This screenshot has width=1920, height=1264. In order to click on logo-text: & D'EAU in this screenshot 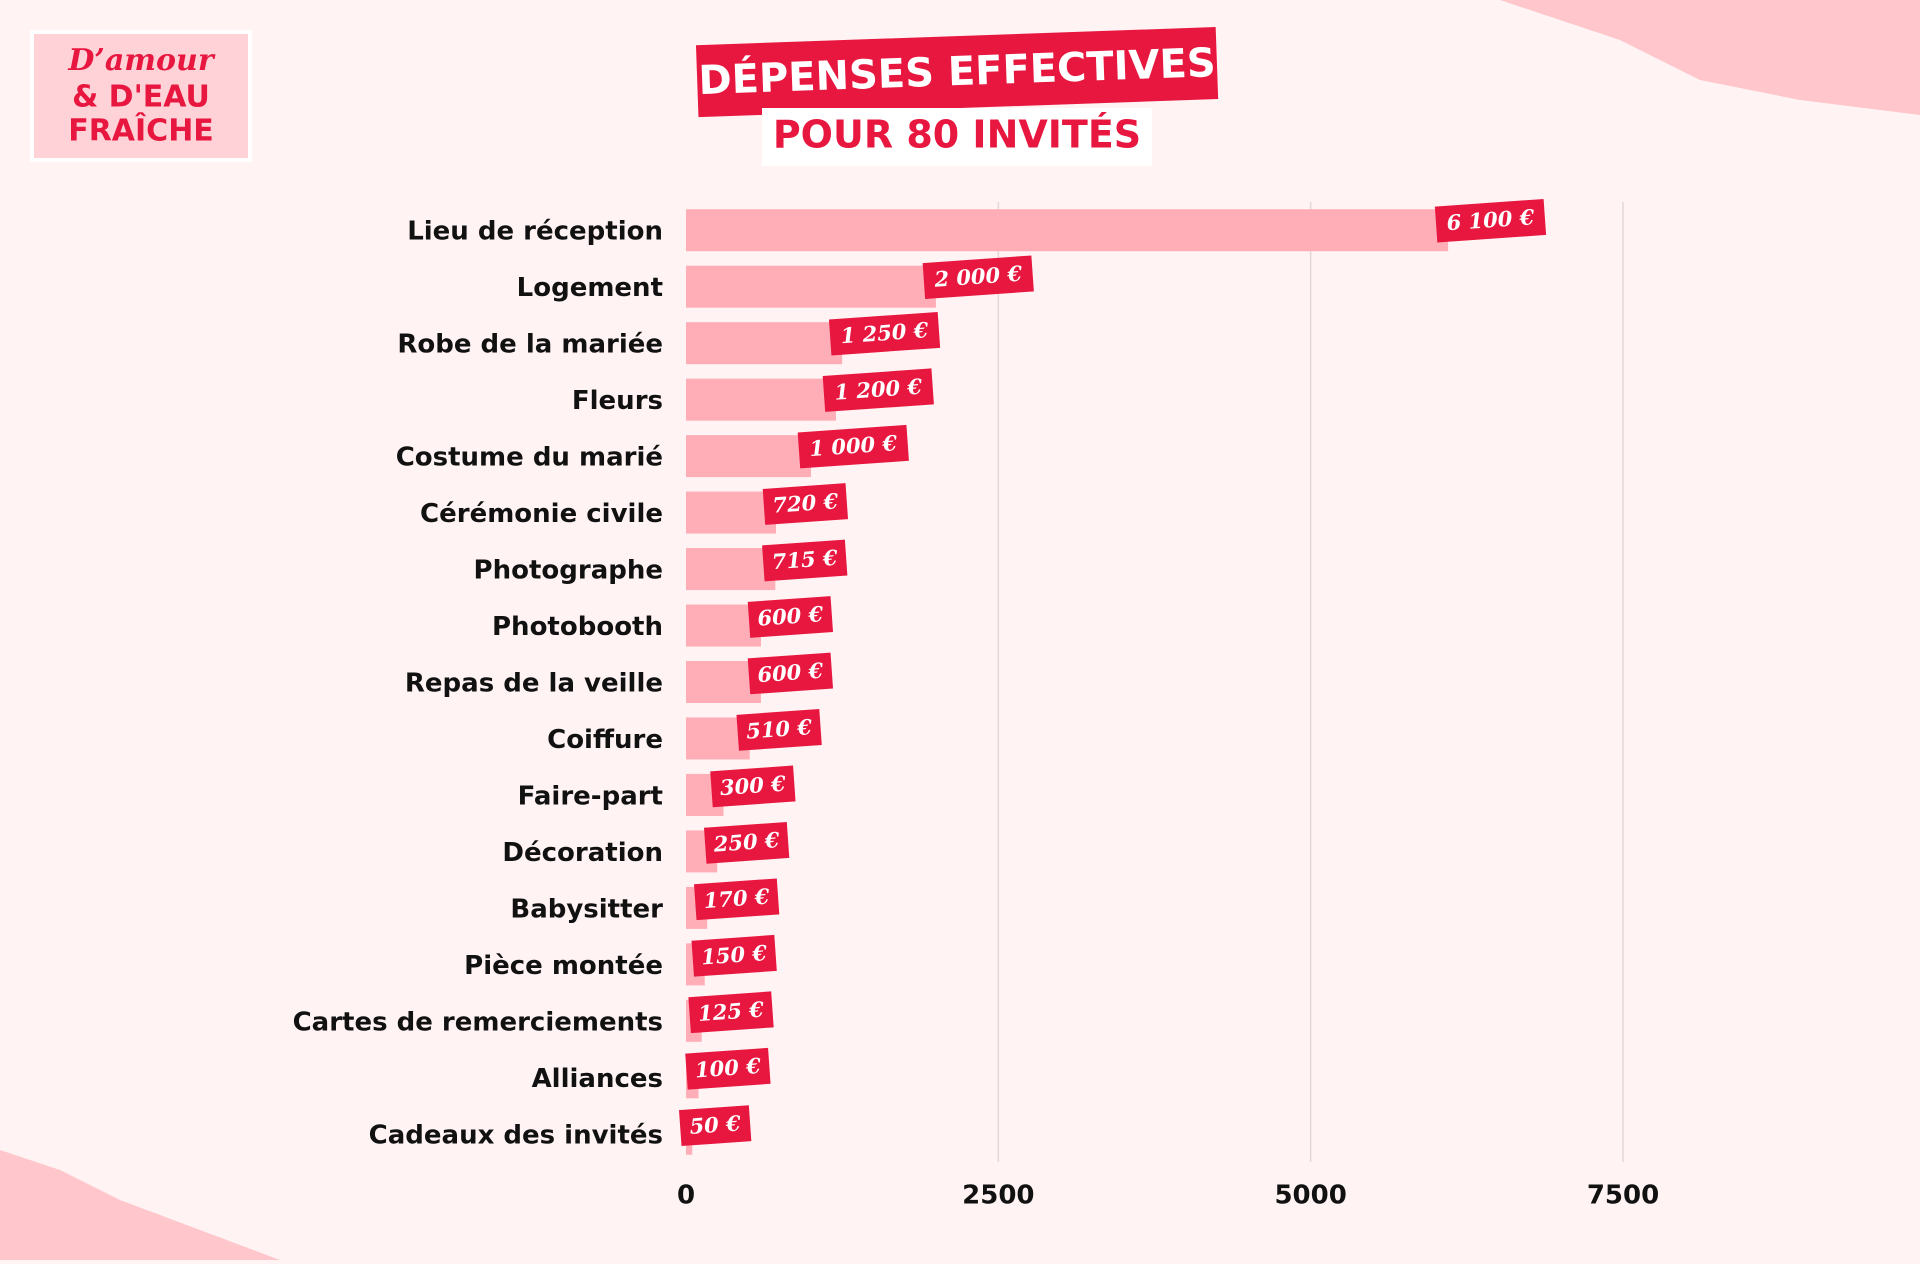, I will do `click(141, 97)`.